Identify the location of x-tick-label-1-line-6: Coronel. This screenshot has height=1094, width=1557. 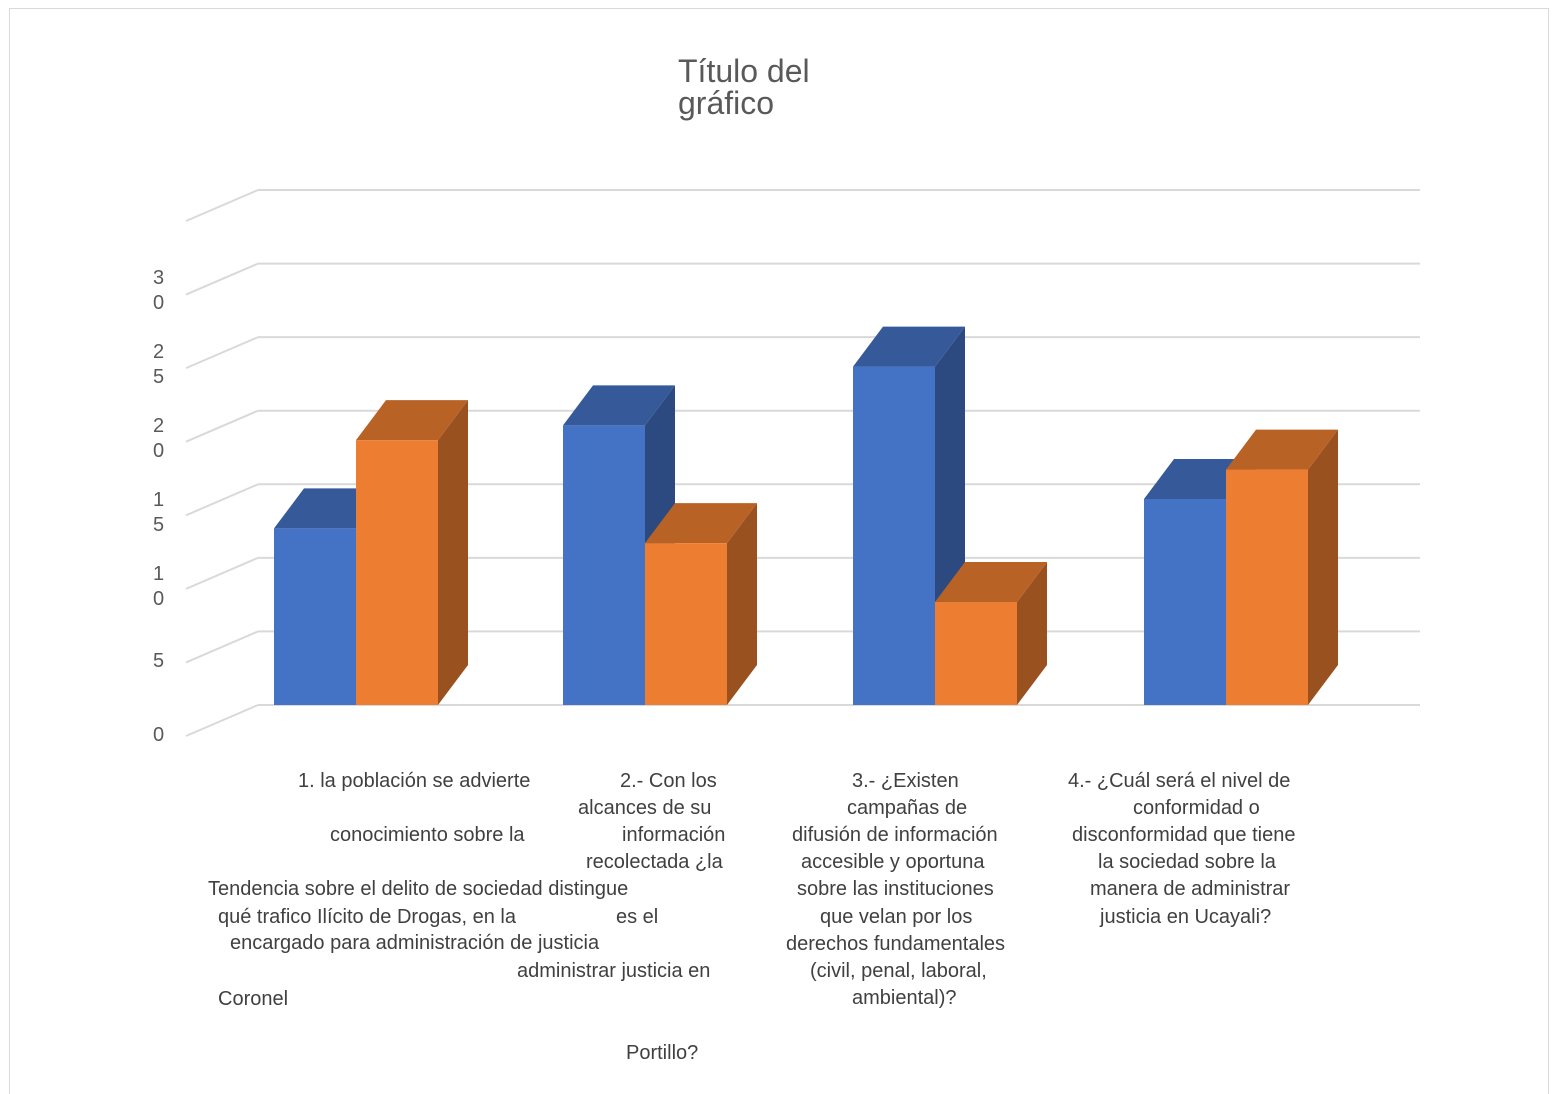
(253, 999).